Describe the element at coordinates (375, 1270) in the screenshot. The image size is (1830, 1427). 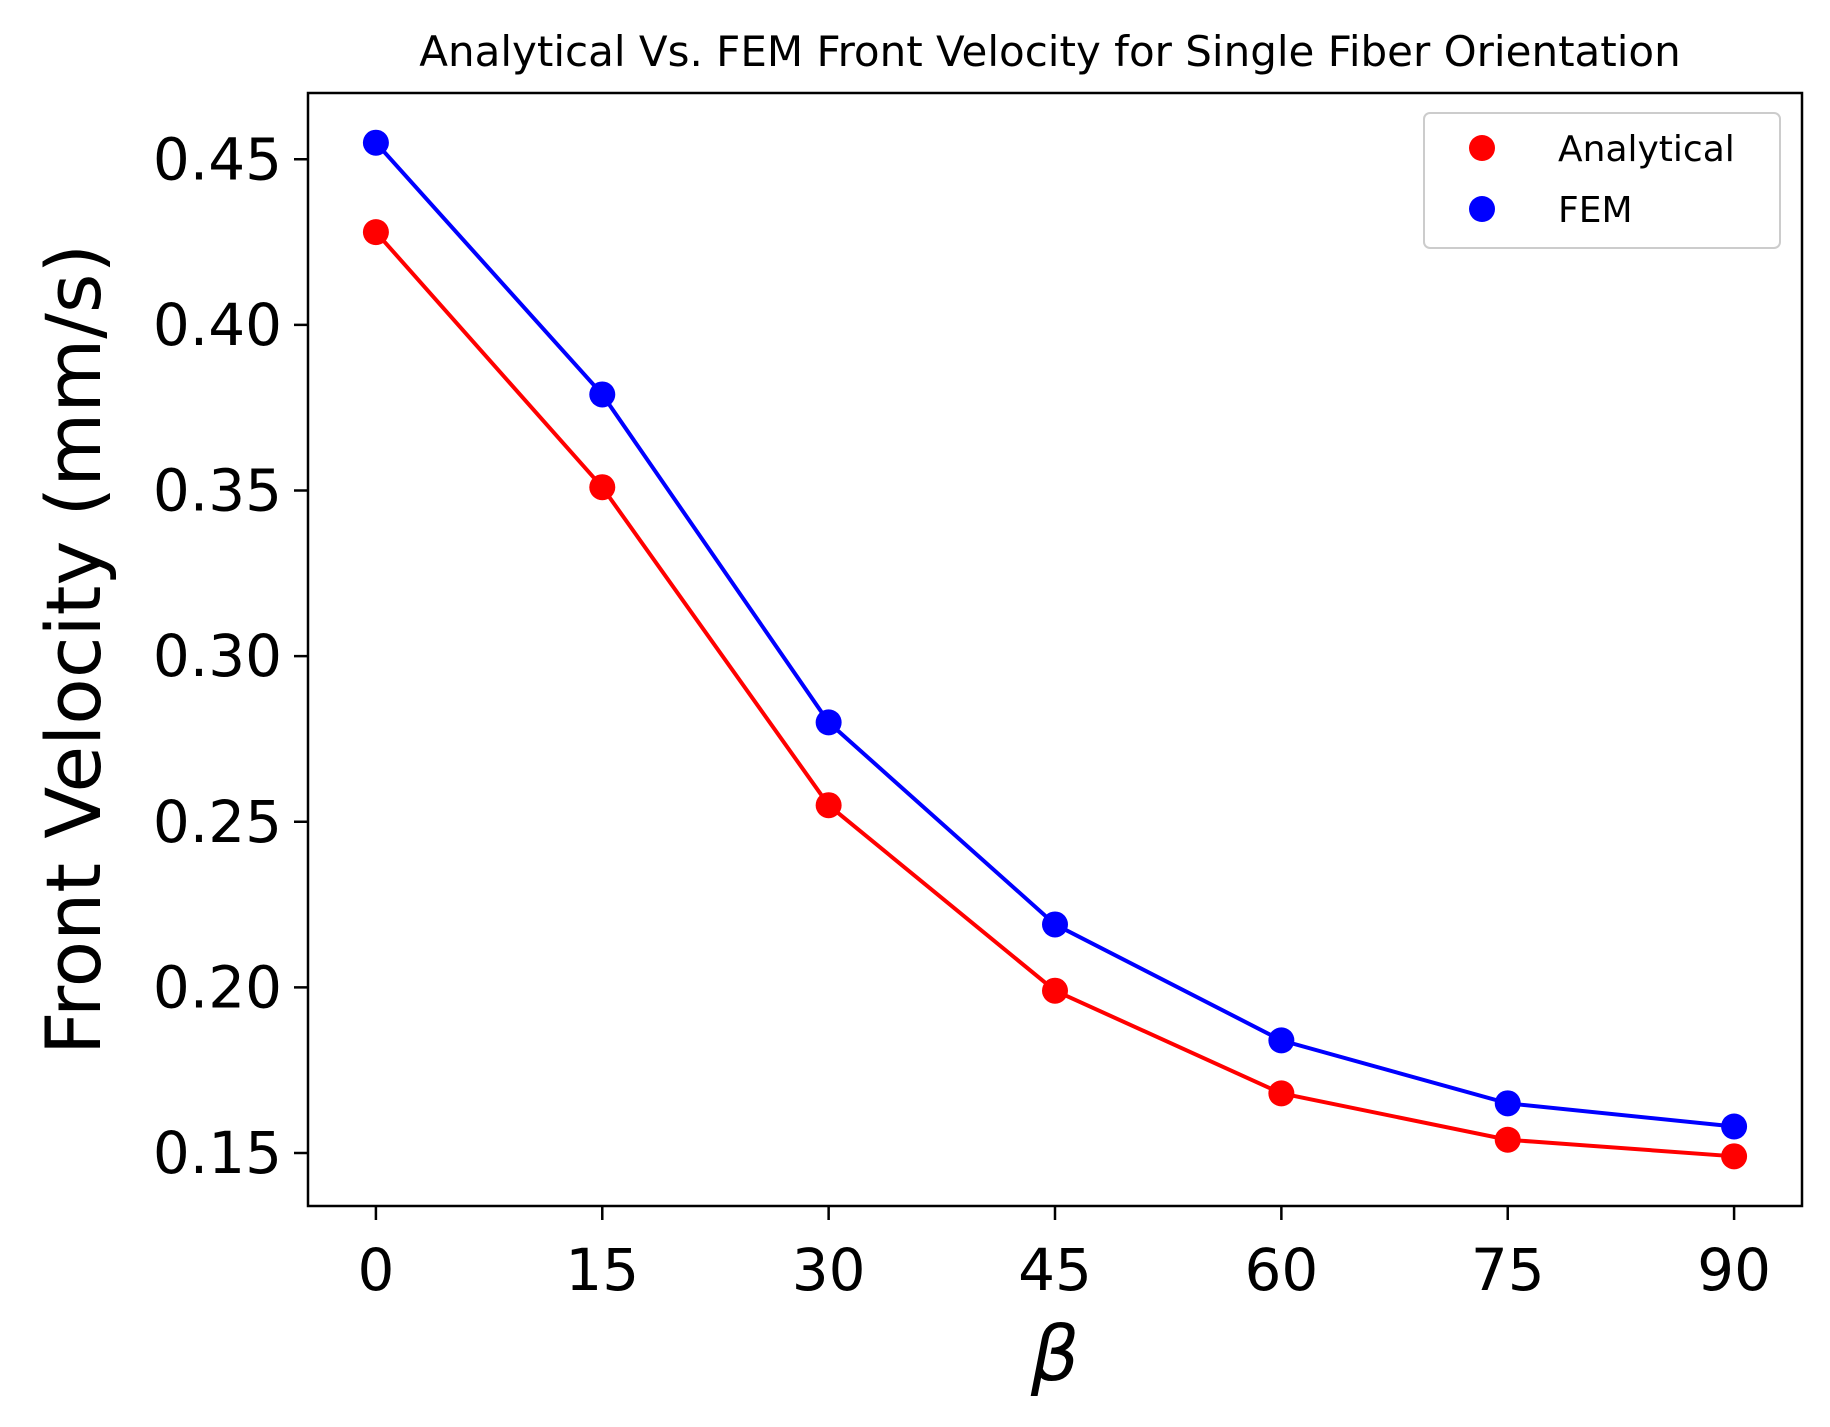
I see `x-tick-label: 0` at that location.